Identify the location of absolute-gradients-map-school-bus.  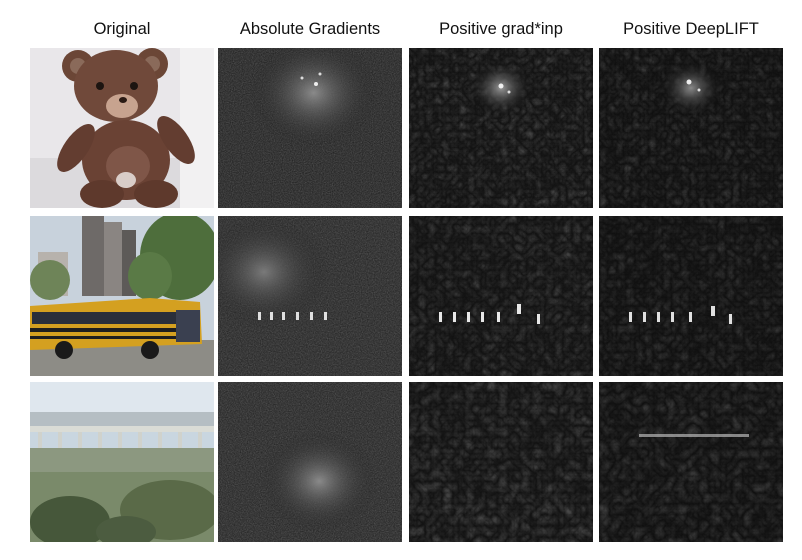
(310, 296).